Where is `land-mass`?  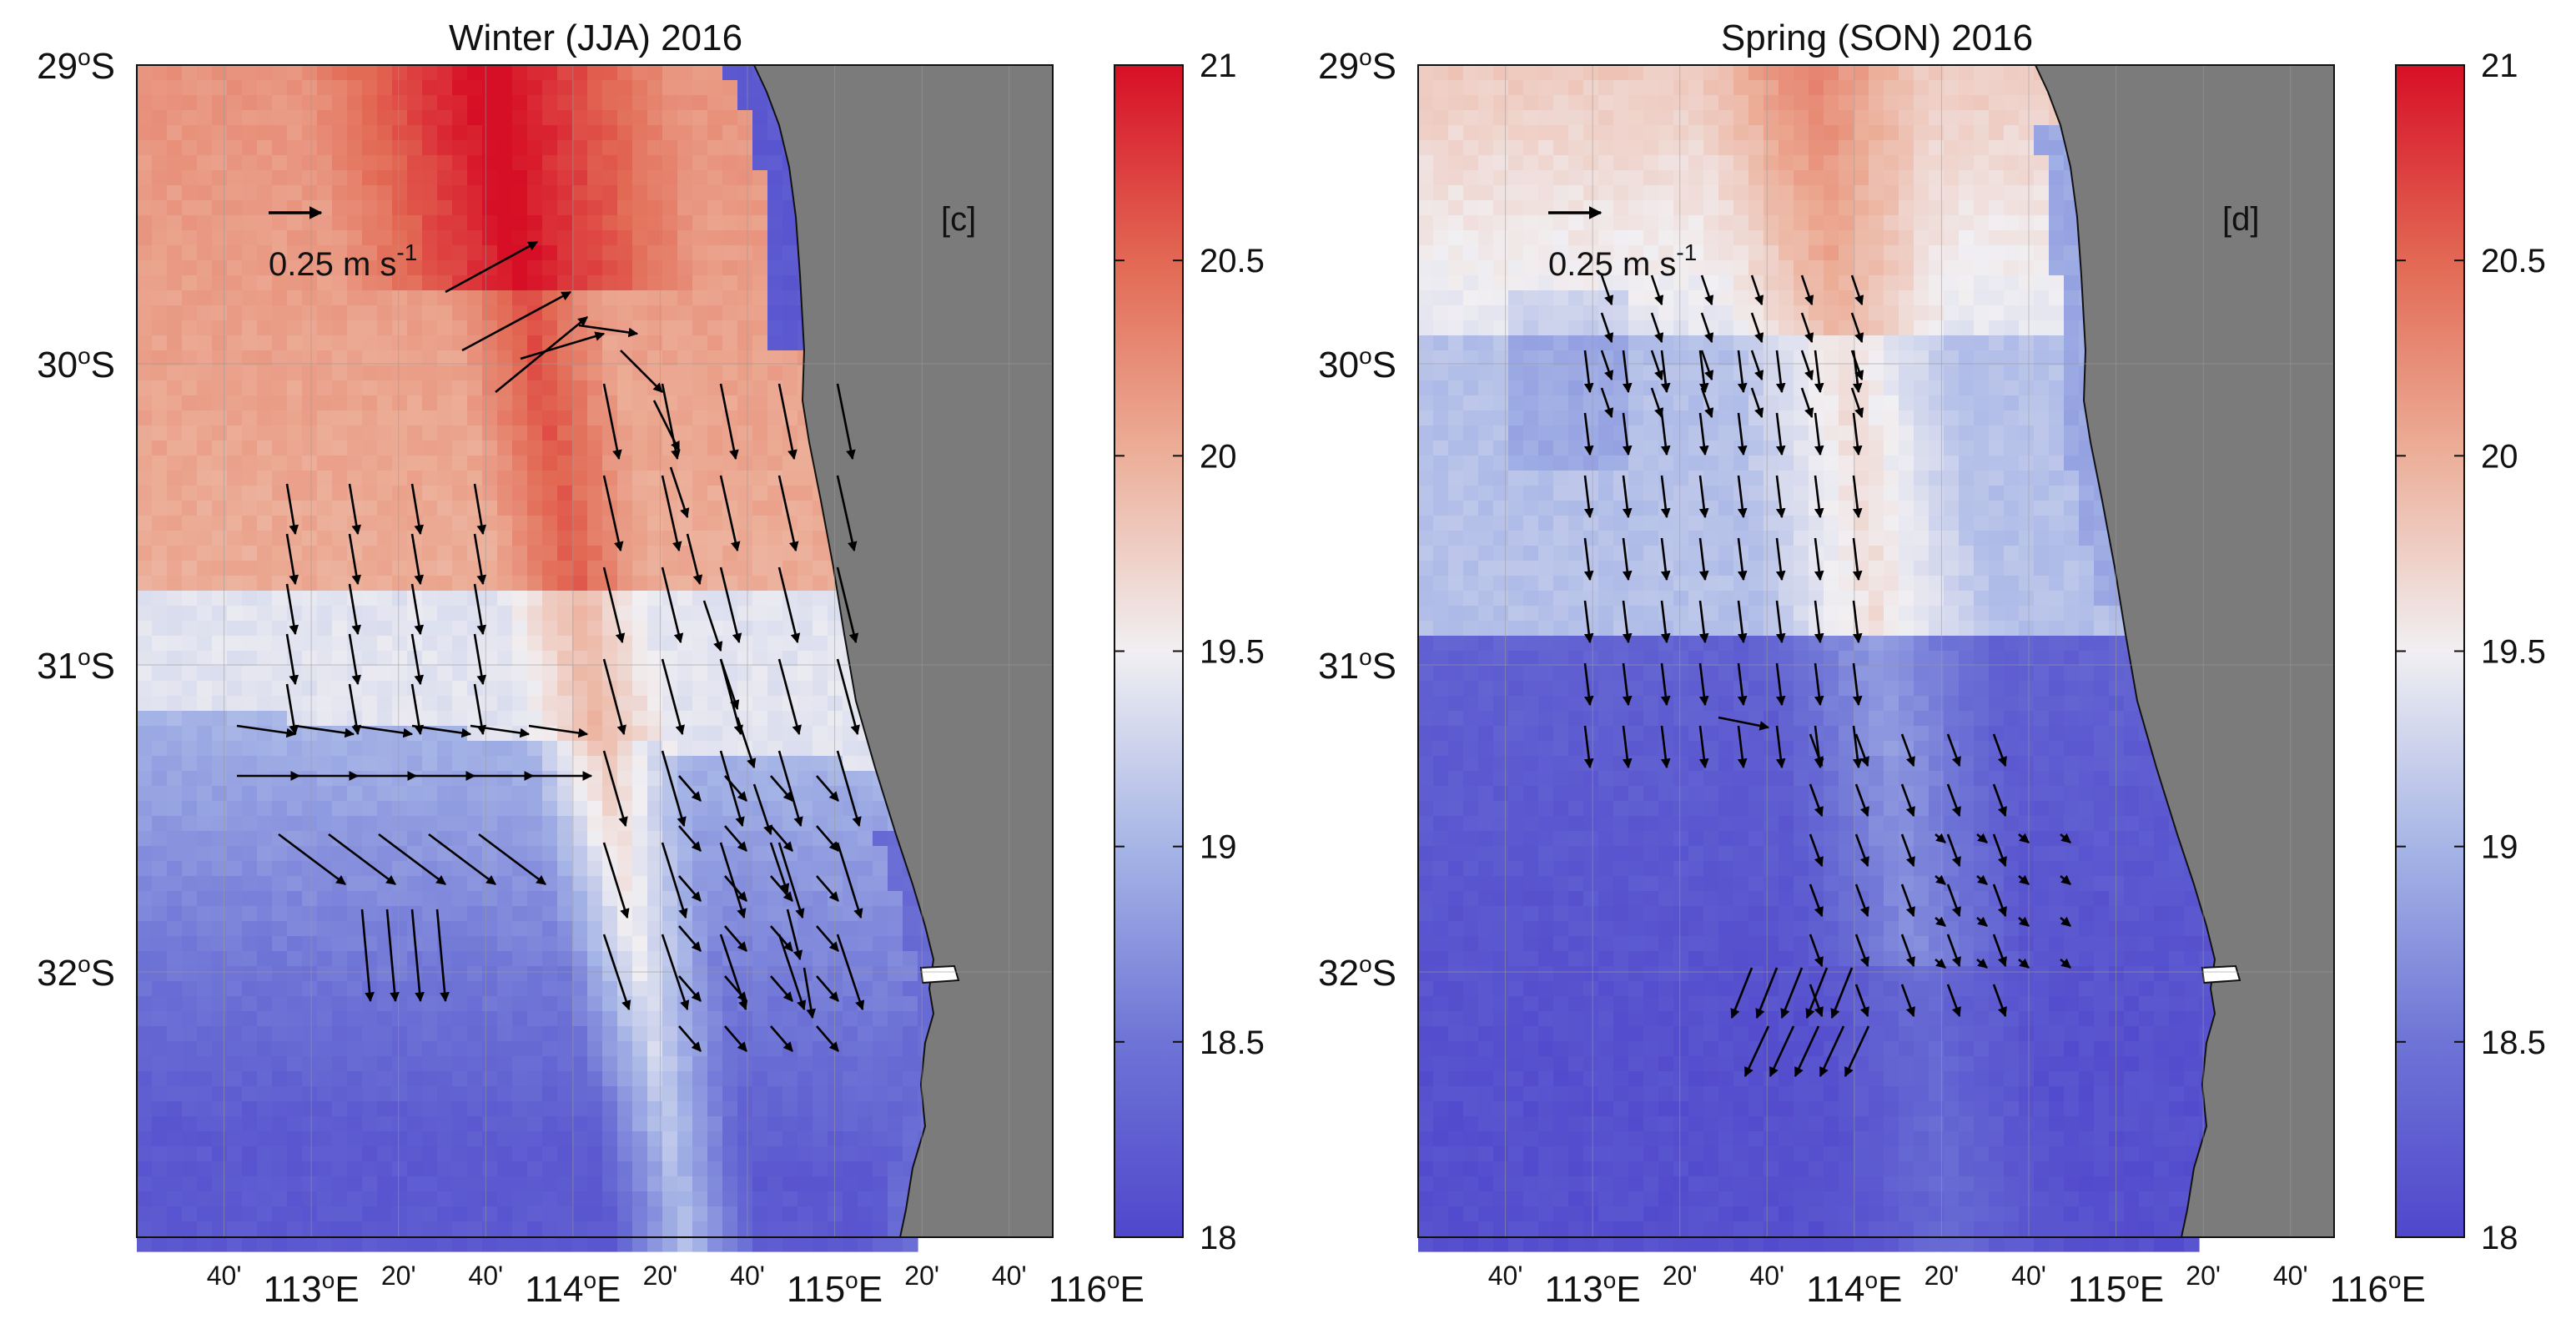 land-mass is located at coordinates (903, 651).